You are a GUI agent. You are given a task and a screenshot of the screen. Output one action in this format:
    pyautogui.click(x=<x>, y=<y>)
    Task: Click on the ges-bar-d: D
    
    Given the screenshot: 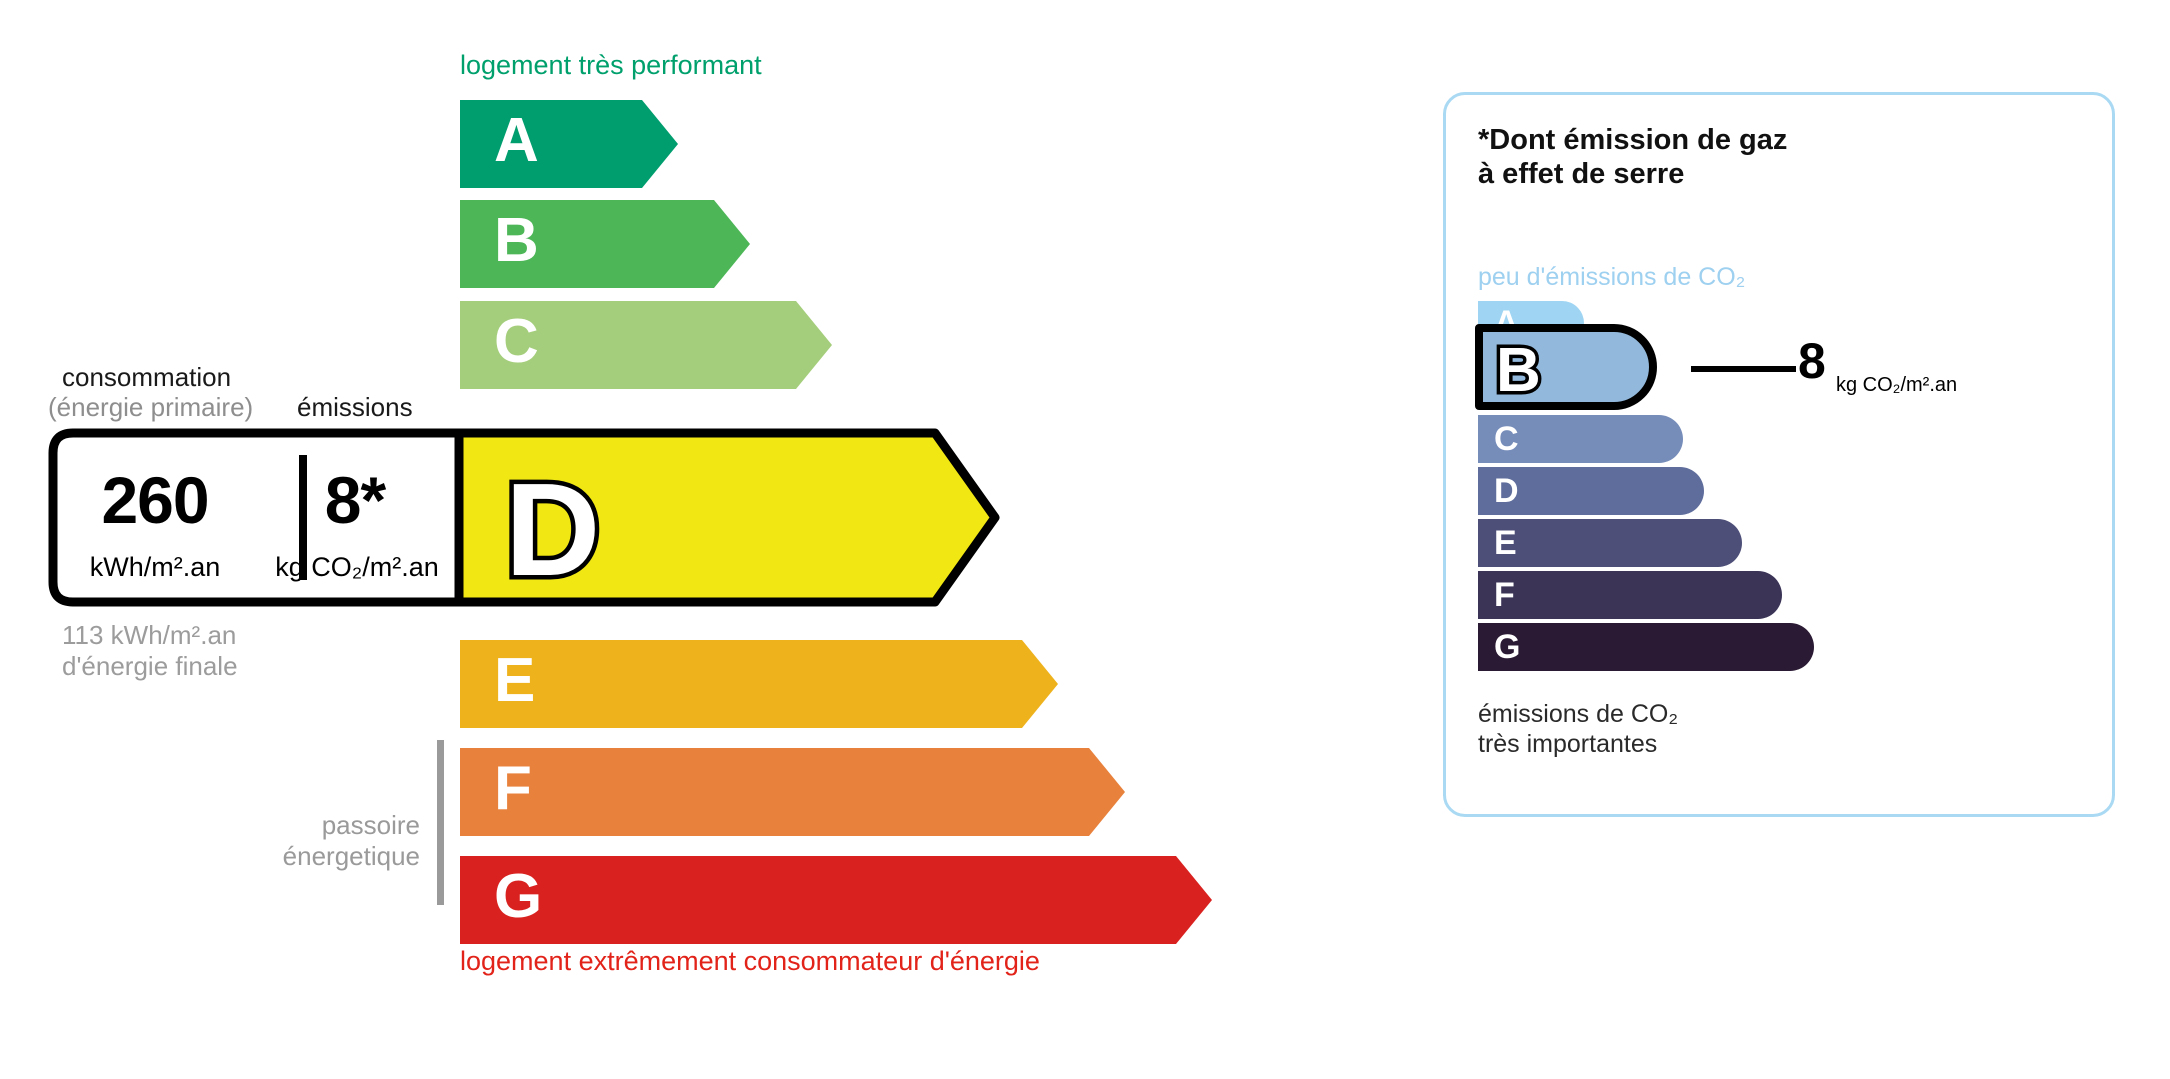 What is the action you would take?
    pyautogui.click(x=1591, y=491)
    